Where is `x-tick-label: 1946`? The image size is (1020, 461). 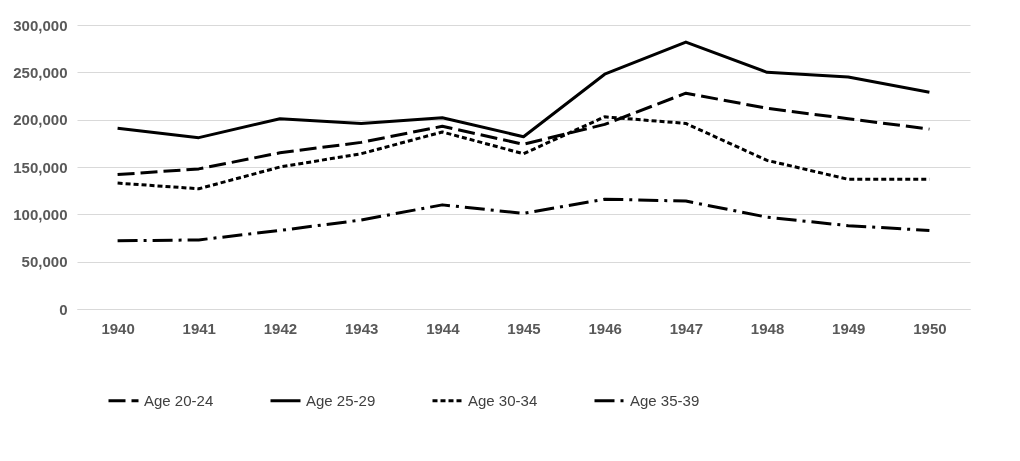 x-tick-label: 1946 is located at coordinates (605, 328).